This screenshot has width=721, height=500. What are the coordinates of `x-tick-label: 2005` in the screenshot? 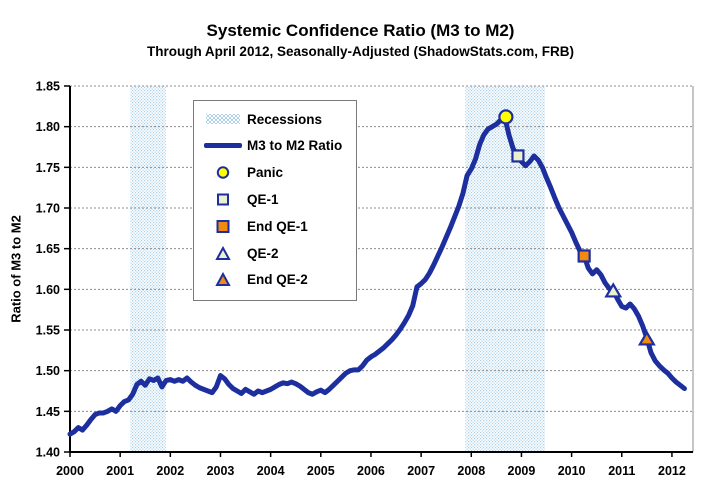 It's located at (321, 471).